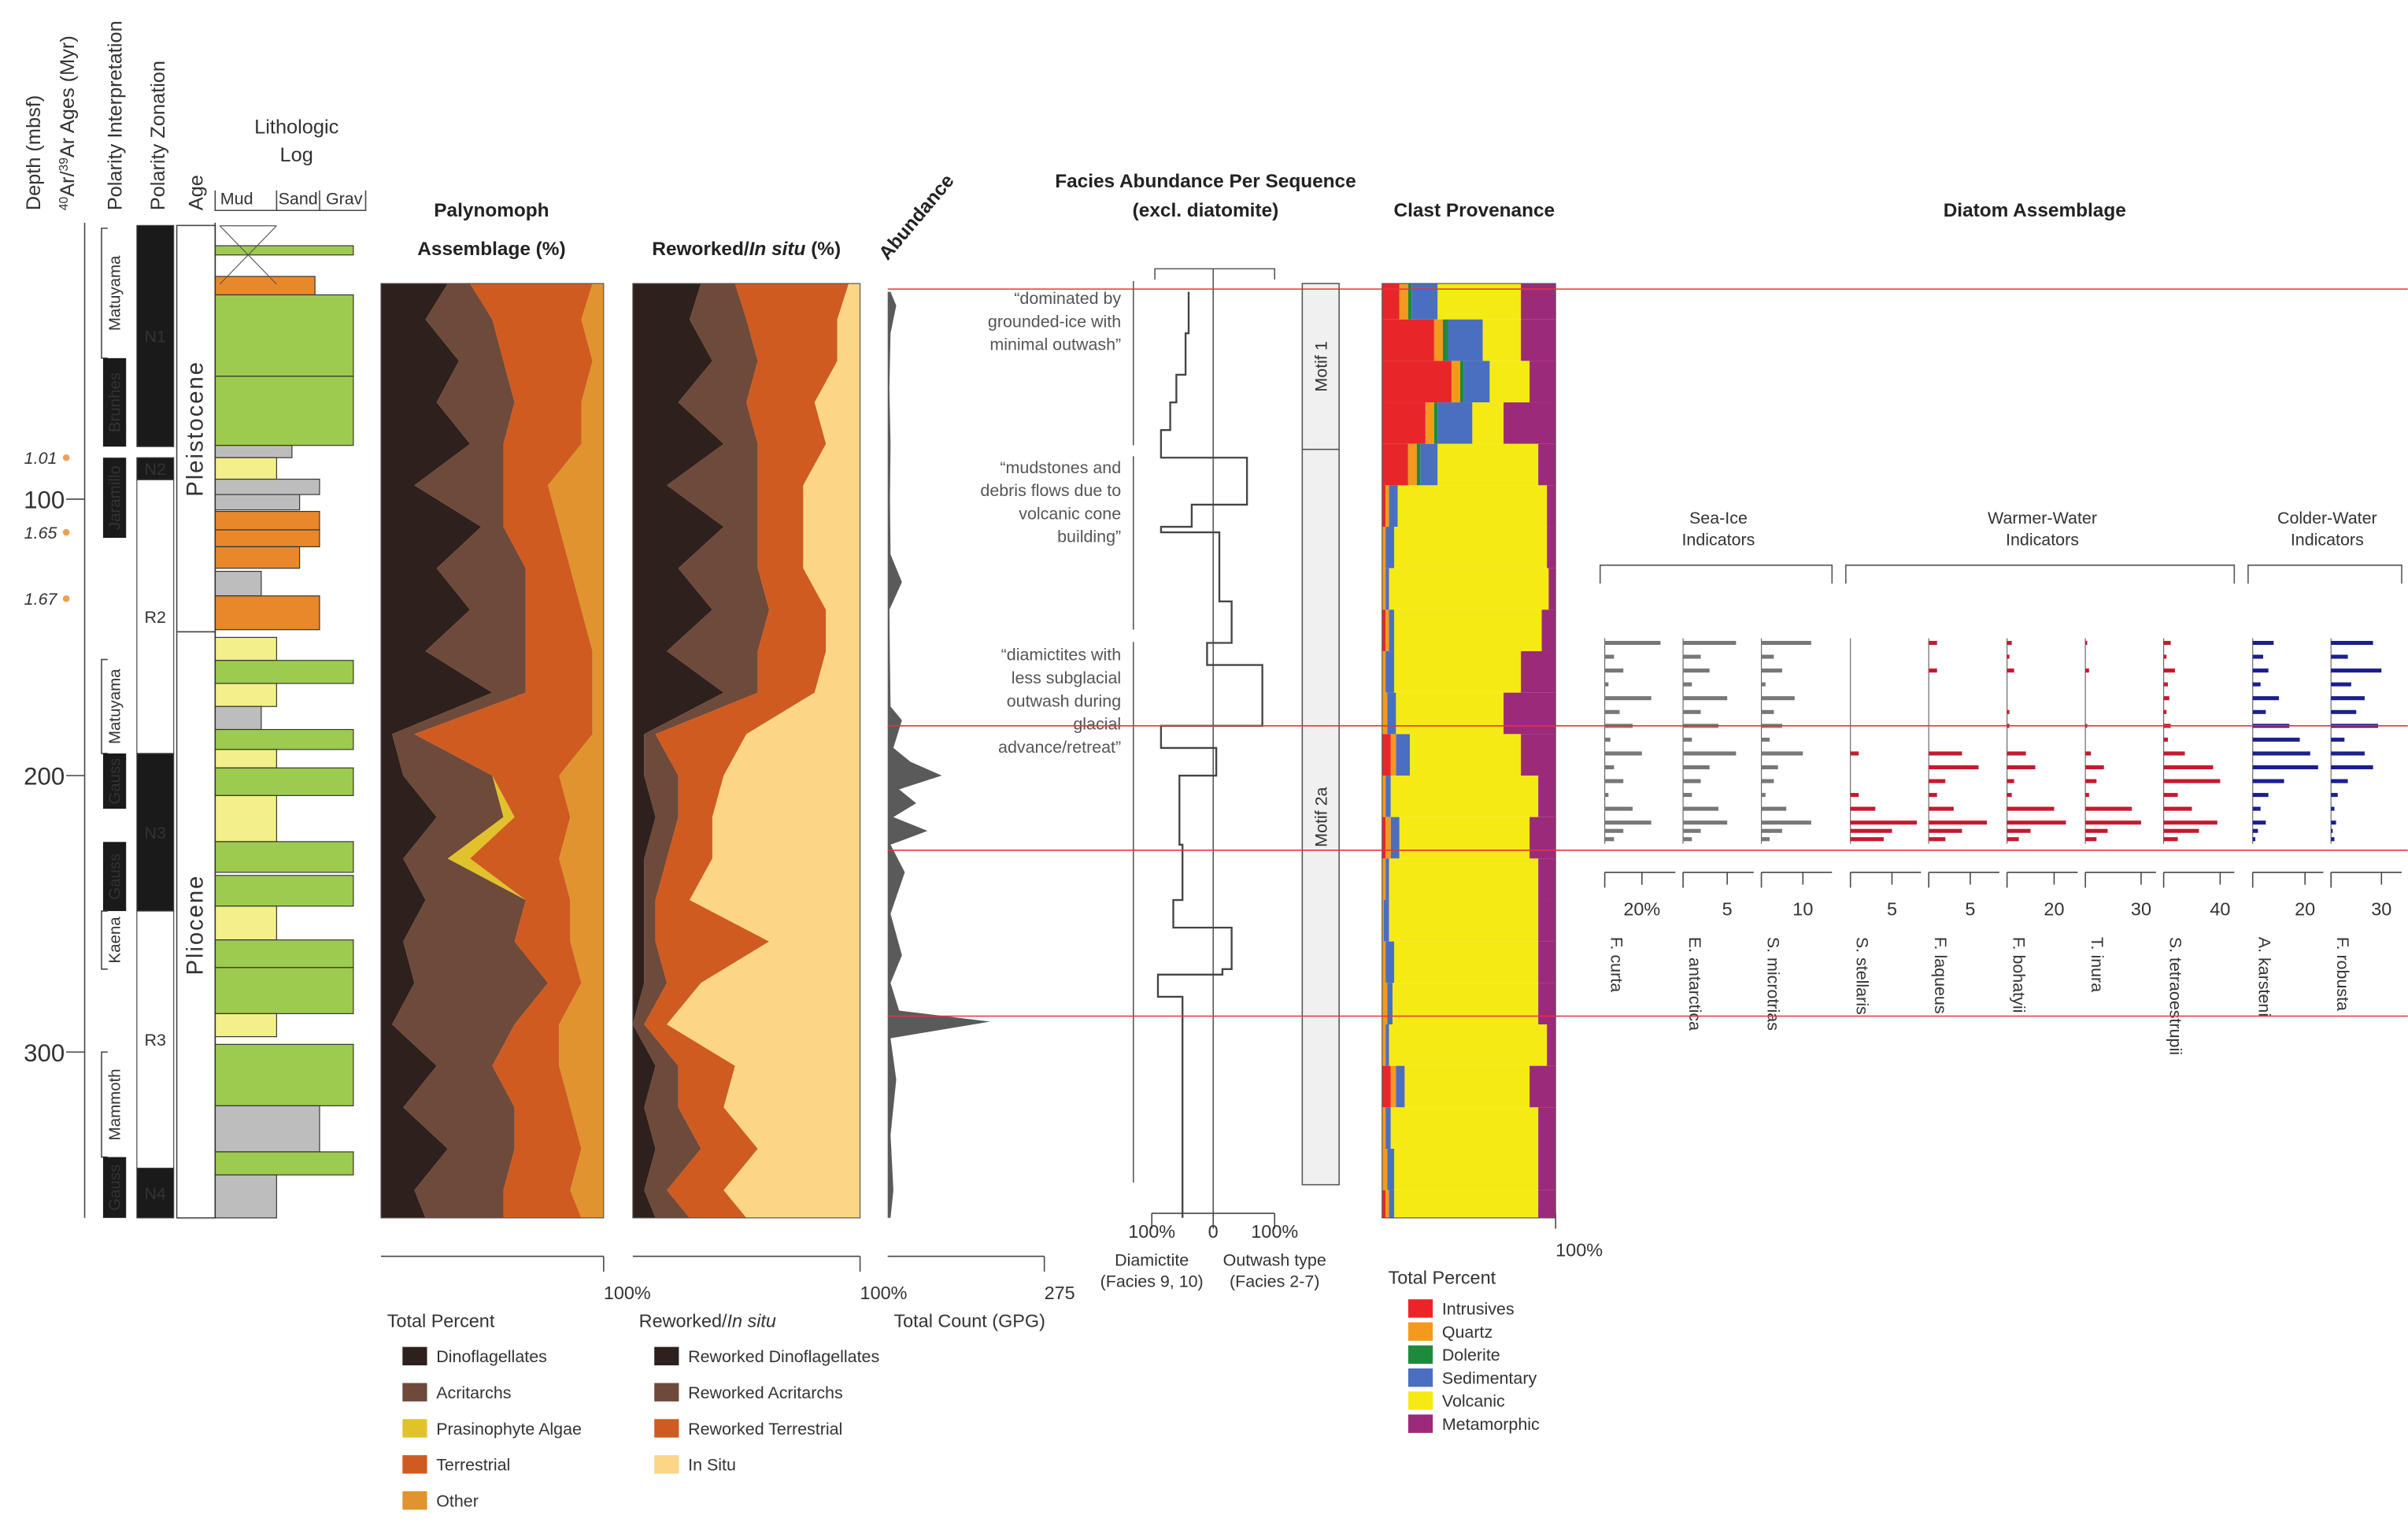 Image resolution: width=2408 pixels, height=1522 pixels. I want to click on zone-label: N1, so click(155, 337).